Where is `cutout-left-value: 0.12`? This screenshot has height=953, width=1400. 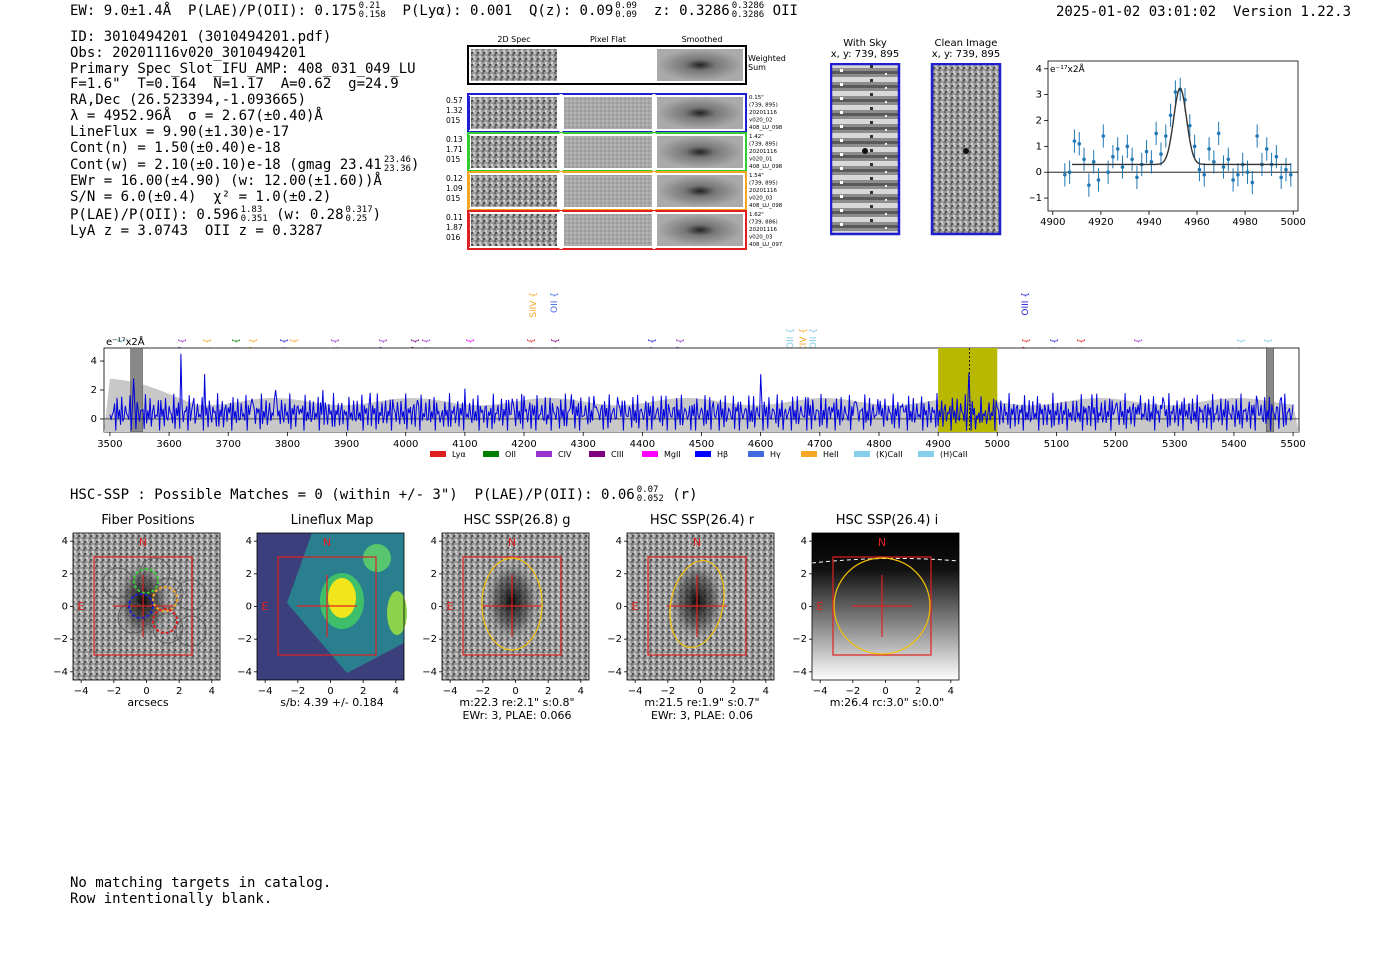
cutout-left-value: 0.12 is located at coordinates (454, 178).